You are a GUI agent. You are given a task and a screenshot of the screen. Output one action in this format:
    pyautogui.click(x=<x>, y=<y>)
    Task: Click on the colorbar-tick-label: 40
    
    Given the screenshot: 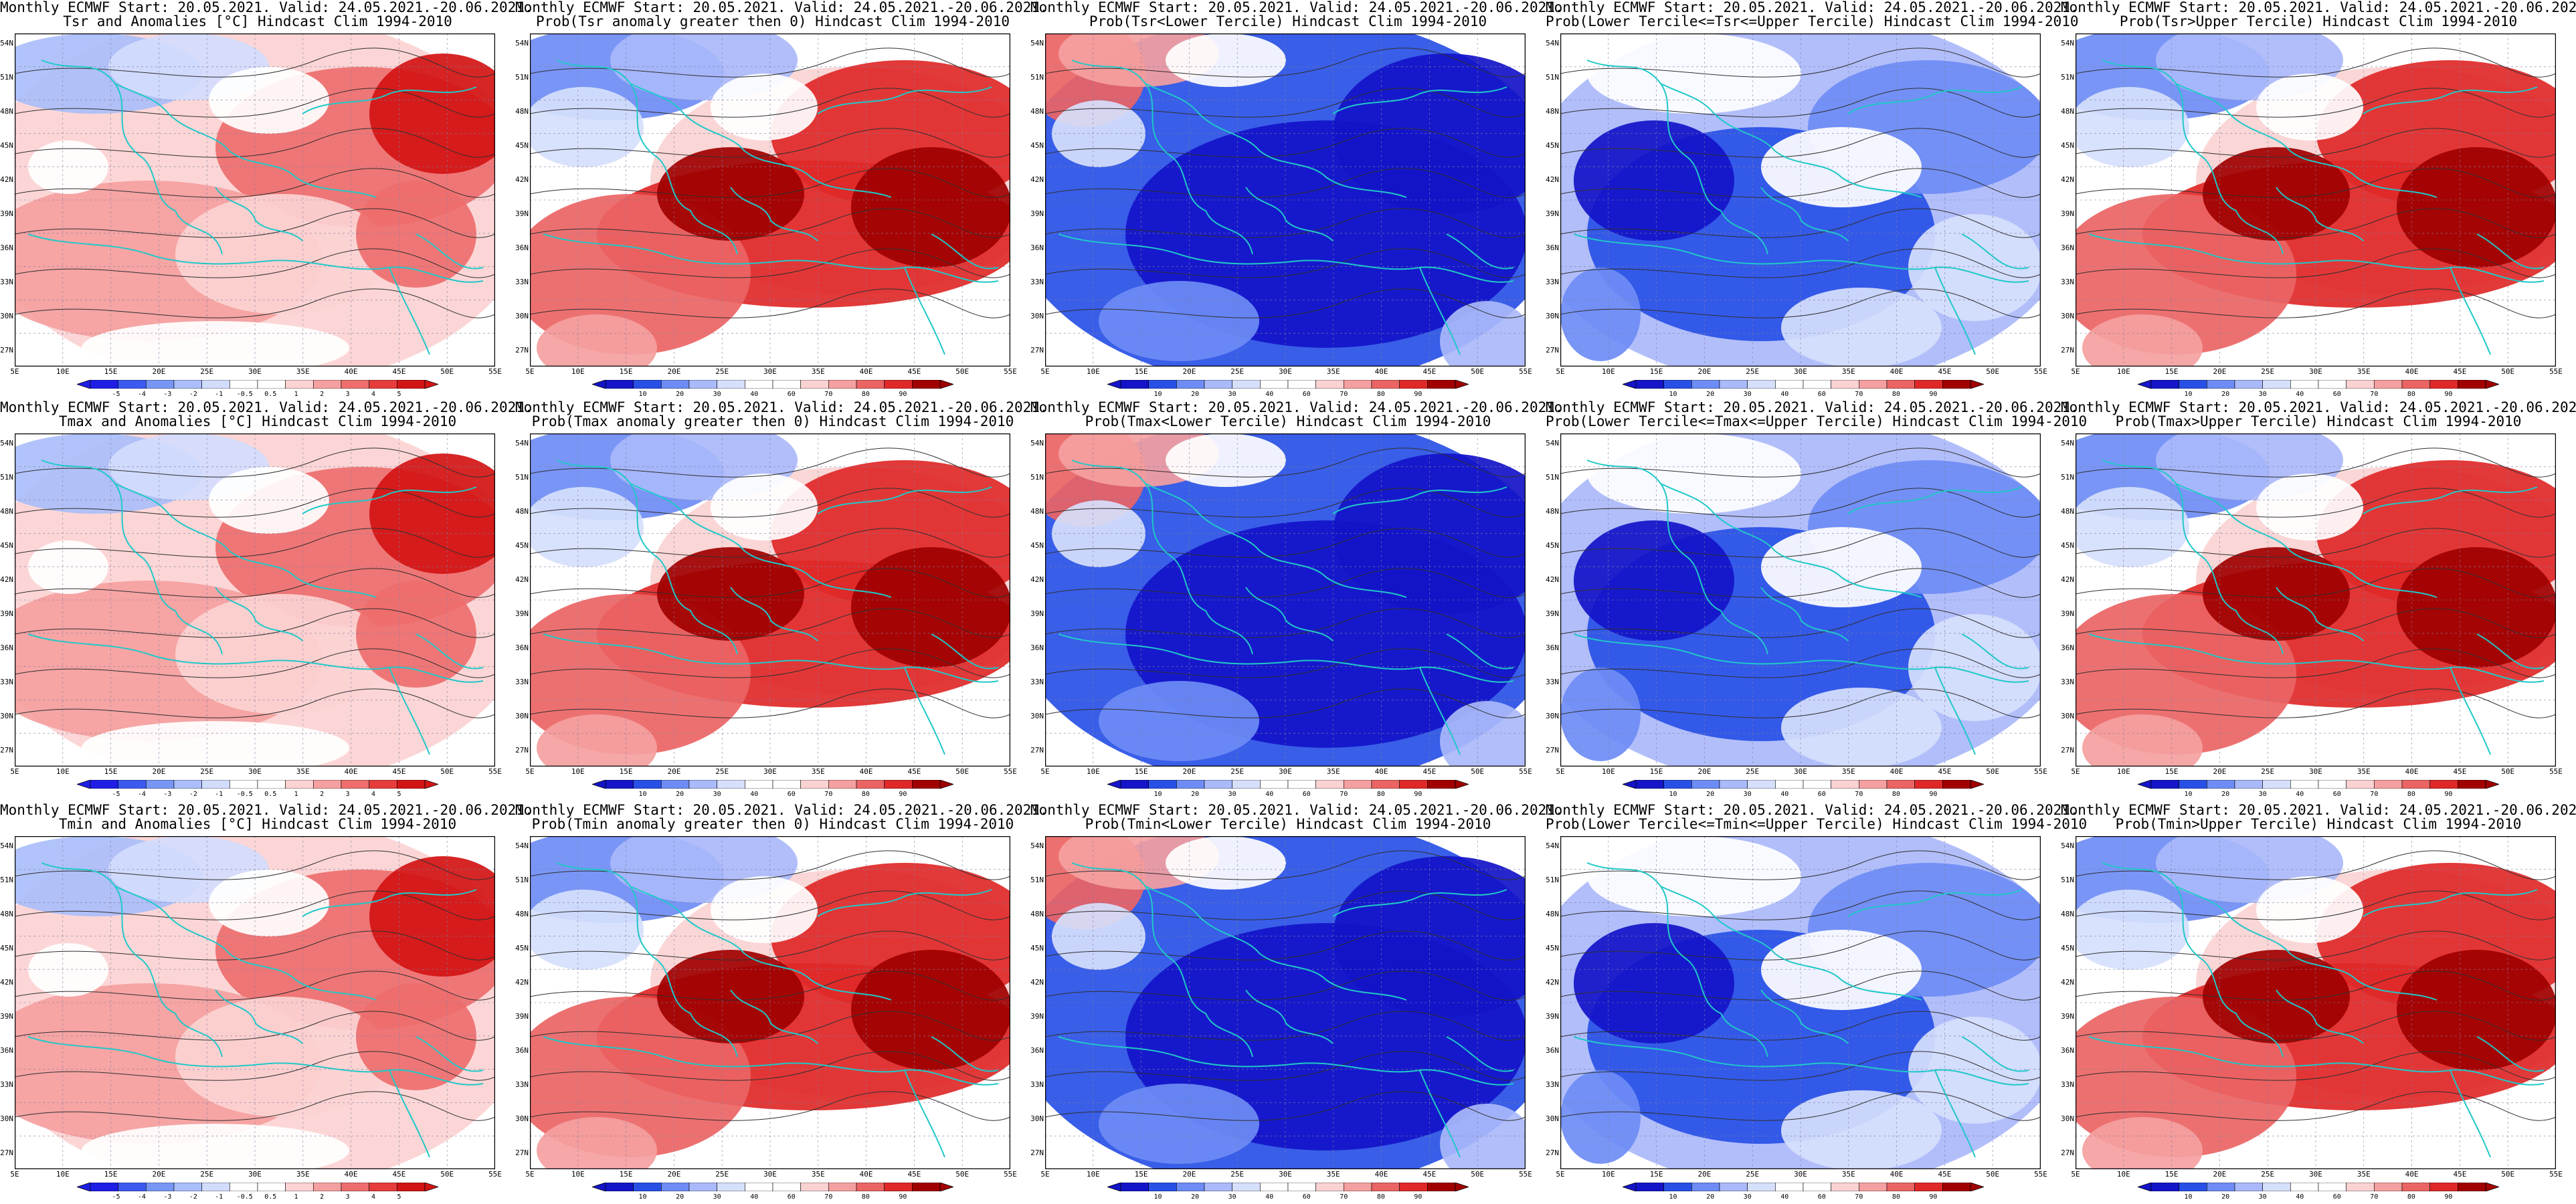 What is the action you would take?
    pyautogui.click(x=1785, y=794)
    